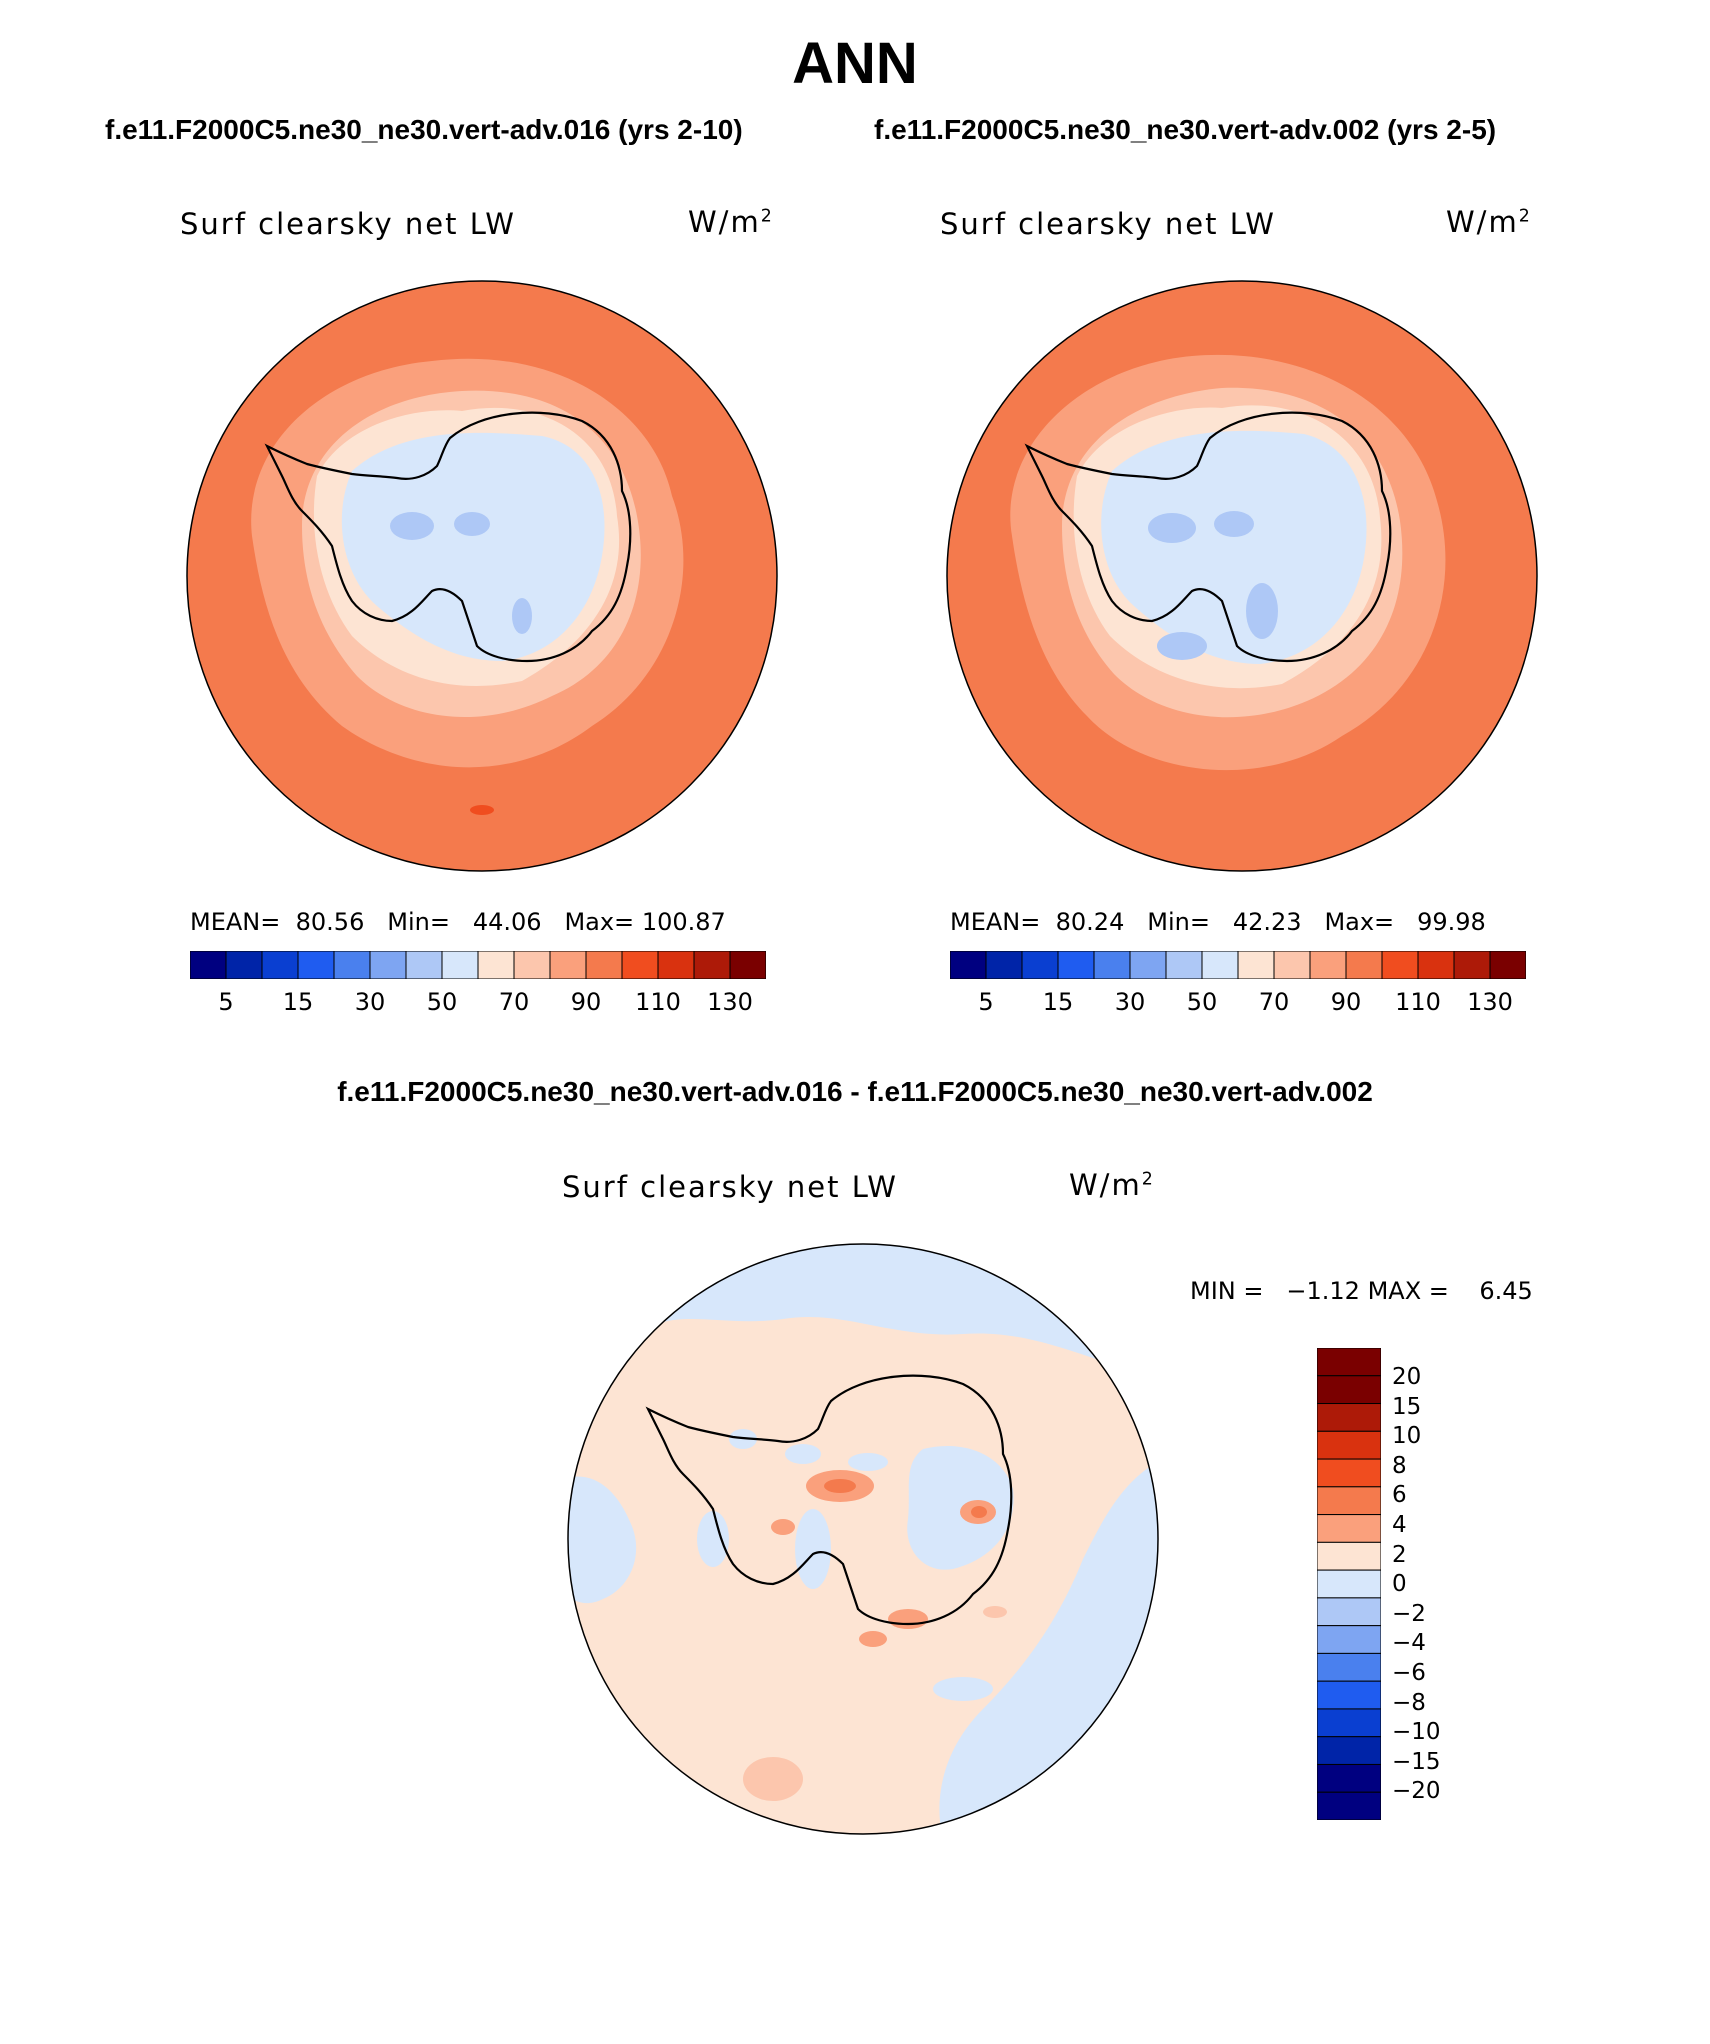 The height and width of the screenshot is (2044, 1710). What do you see at coordinates (1218, 922) in the screenshot?
I see `panel2-stats: MEAN= 80.24 Min= 42.23 Max= 99.98` at bounding box center [1218, 922].